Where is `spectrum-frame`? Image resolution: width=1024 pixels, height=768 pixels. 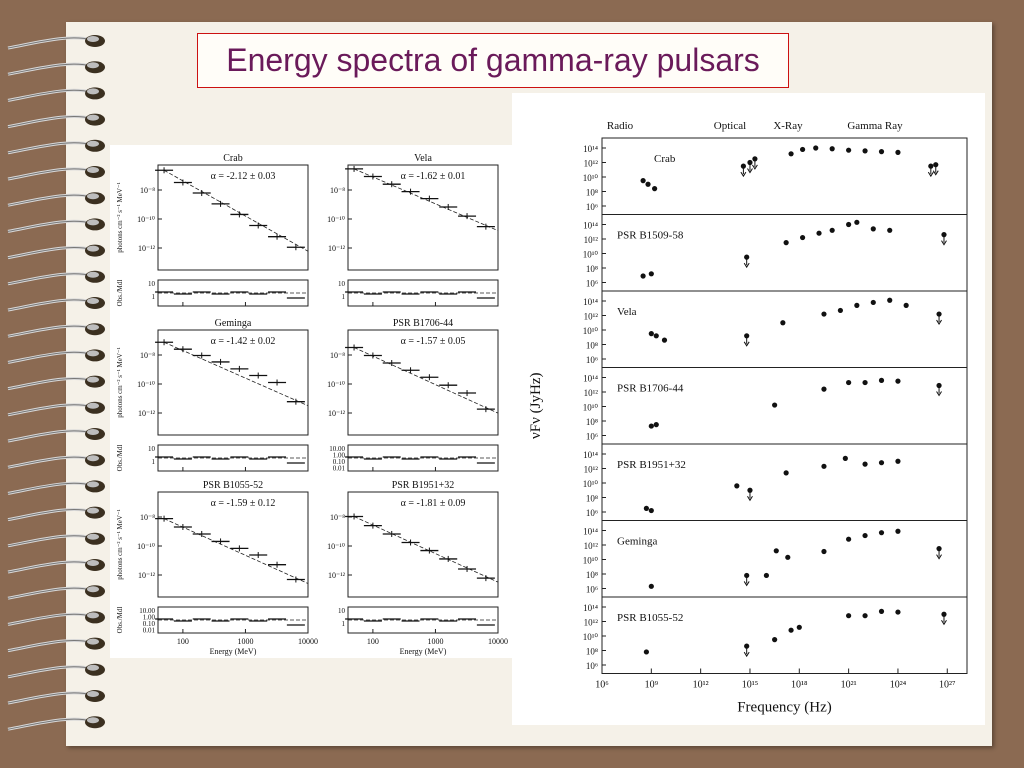 spectrum-frame is located at coordinates (233, 382).